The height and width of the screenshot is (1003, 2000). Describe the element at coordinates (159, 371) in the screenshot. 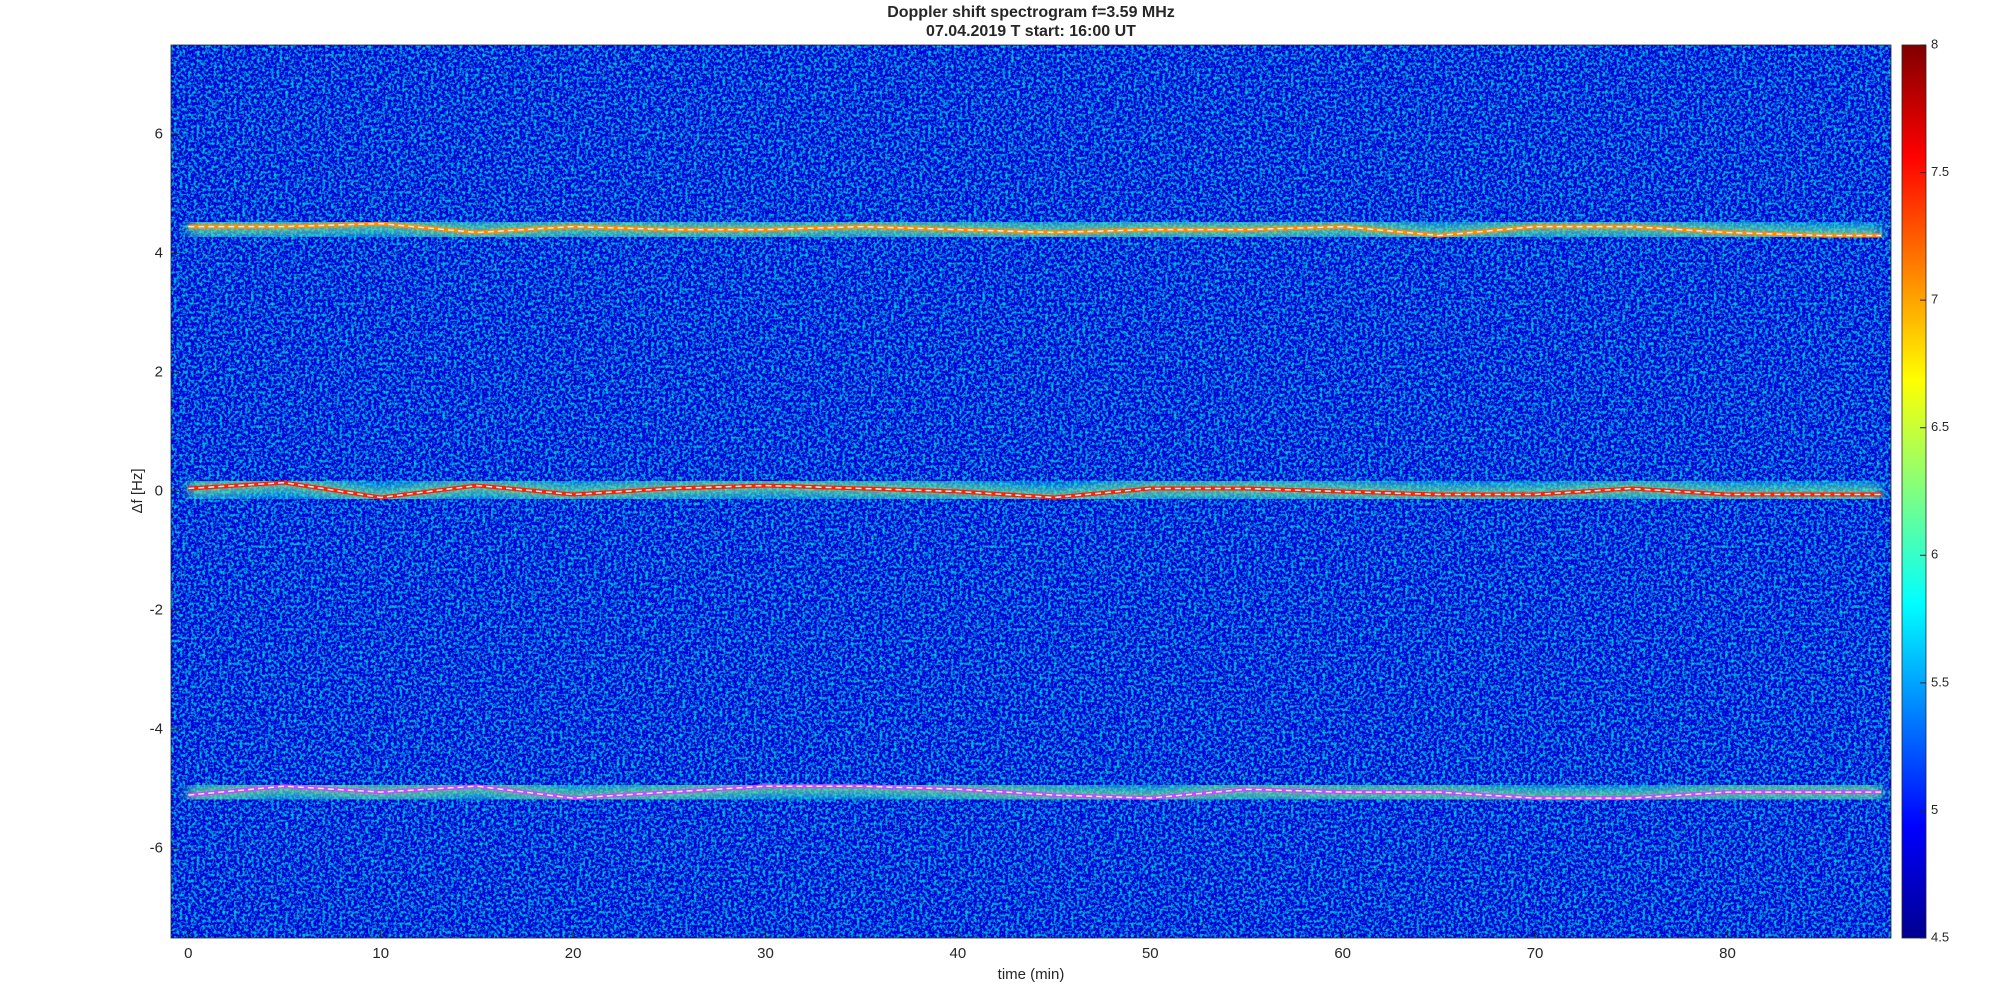

I see `y-tick-label: 2` at that location.